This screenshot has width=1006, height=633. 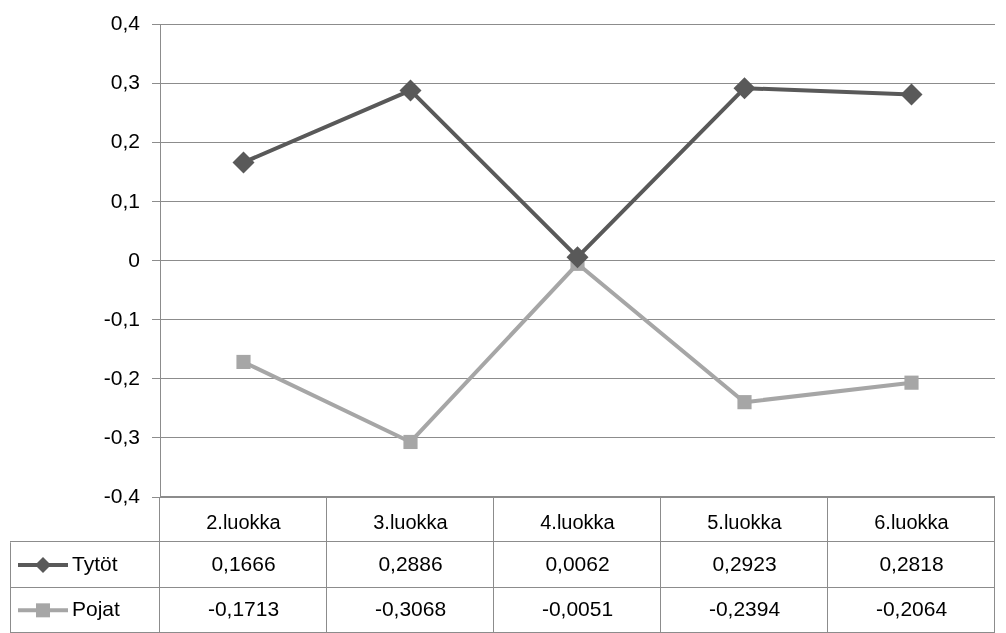 What do you see at coordinates (244, 521) in the screenshot?
I see `x-tick-label: 2.luokka` at bounding box center [244, 521].